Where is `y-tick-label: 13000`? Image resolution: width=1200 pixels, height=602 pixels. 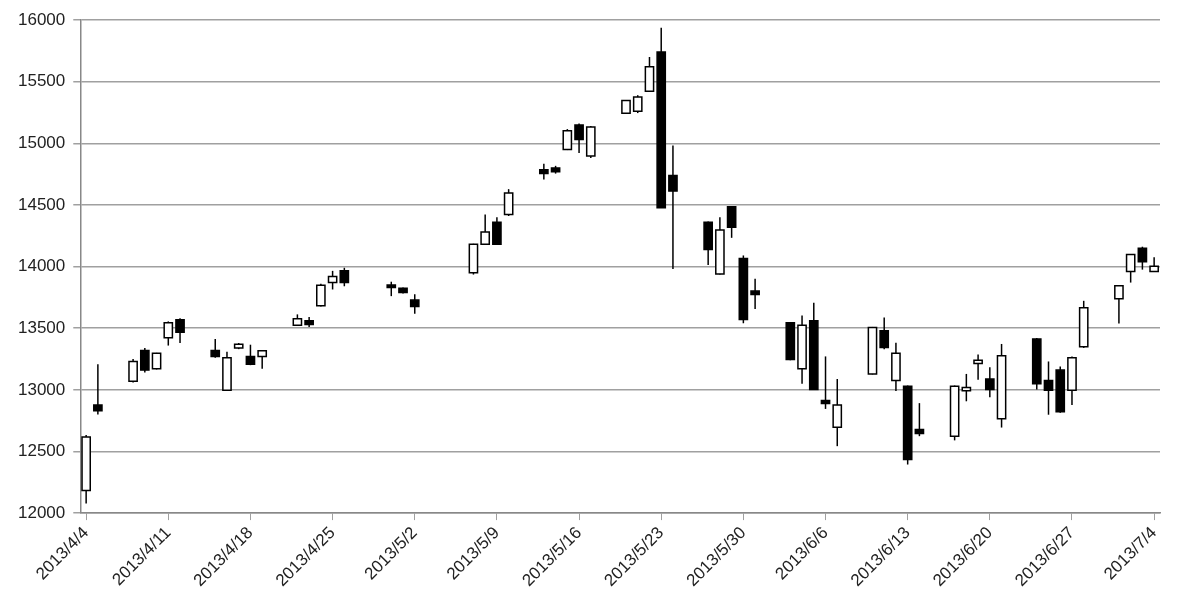
y-tick-label: 13000 is located at coordinates (41, 389).